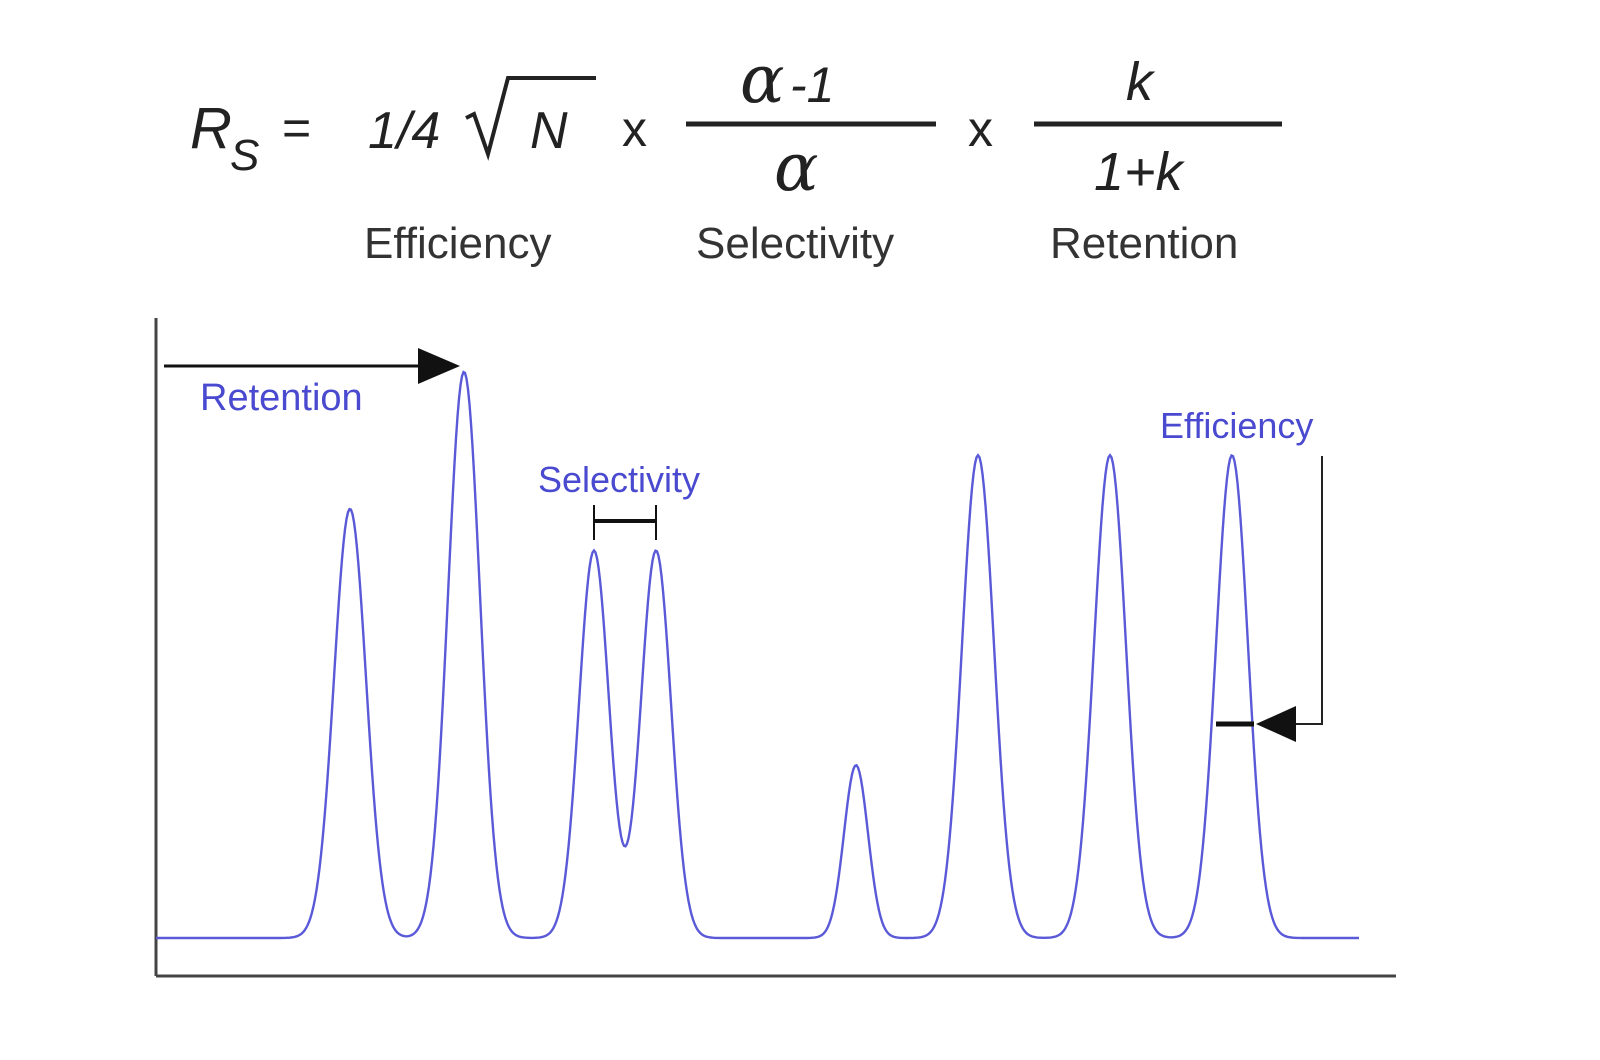 The image size is (1600, 1060). What do you see at coordinates (439, 366) in the screenshot?
I see `retention-arrowhead-icon` at bounding box center [439, 366].